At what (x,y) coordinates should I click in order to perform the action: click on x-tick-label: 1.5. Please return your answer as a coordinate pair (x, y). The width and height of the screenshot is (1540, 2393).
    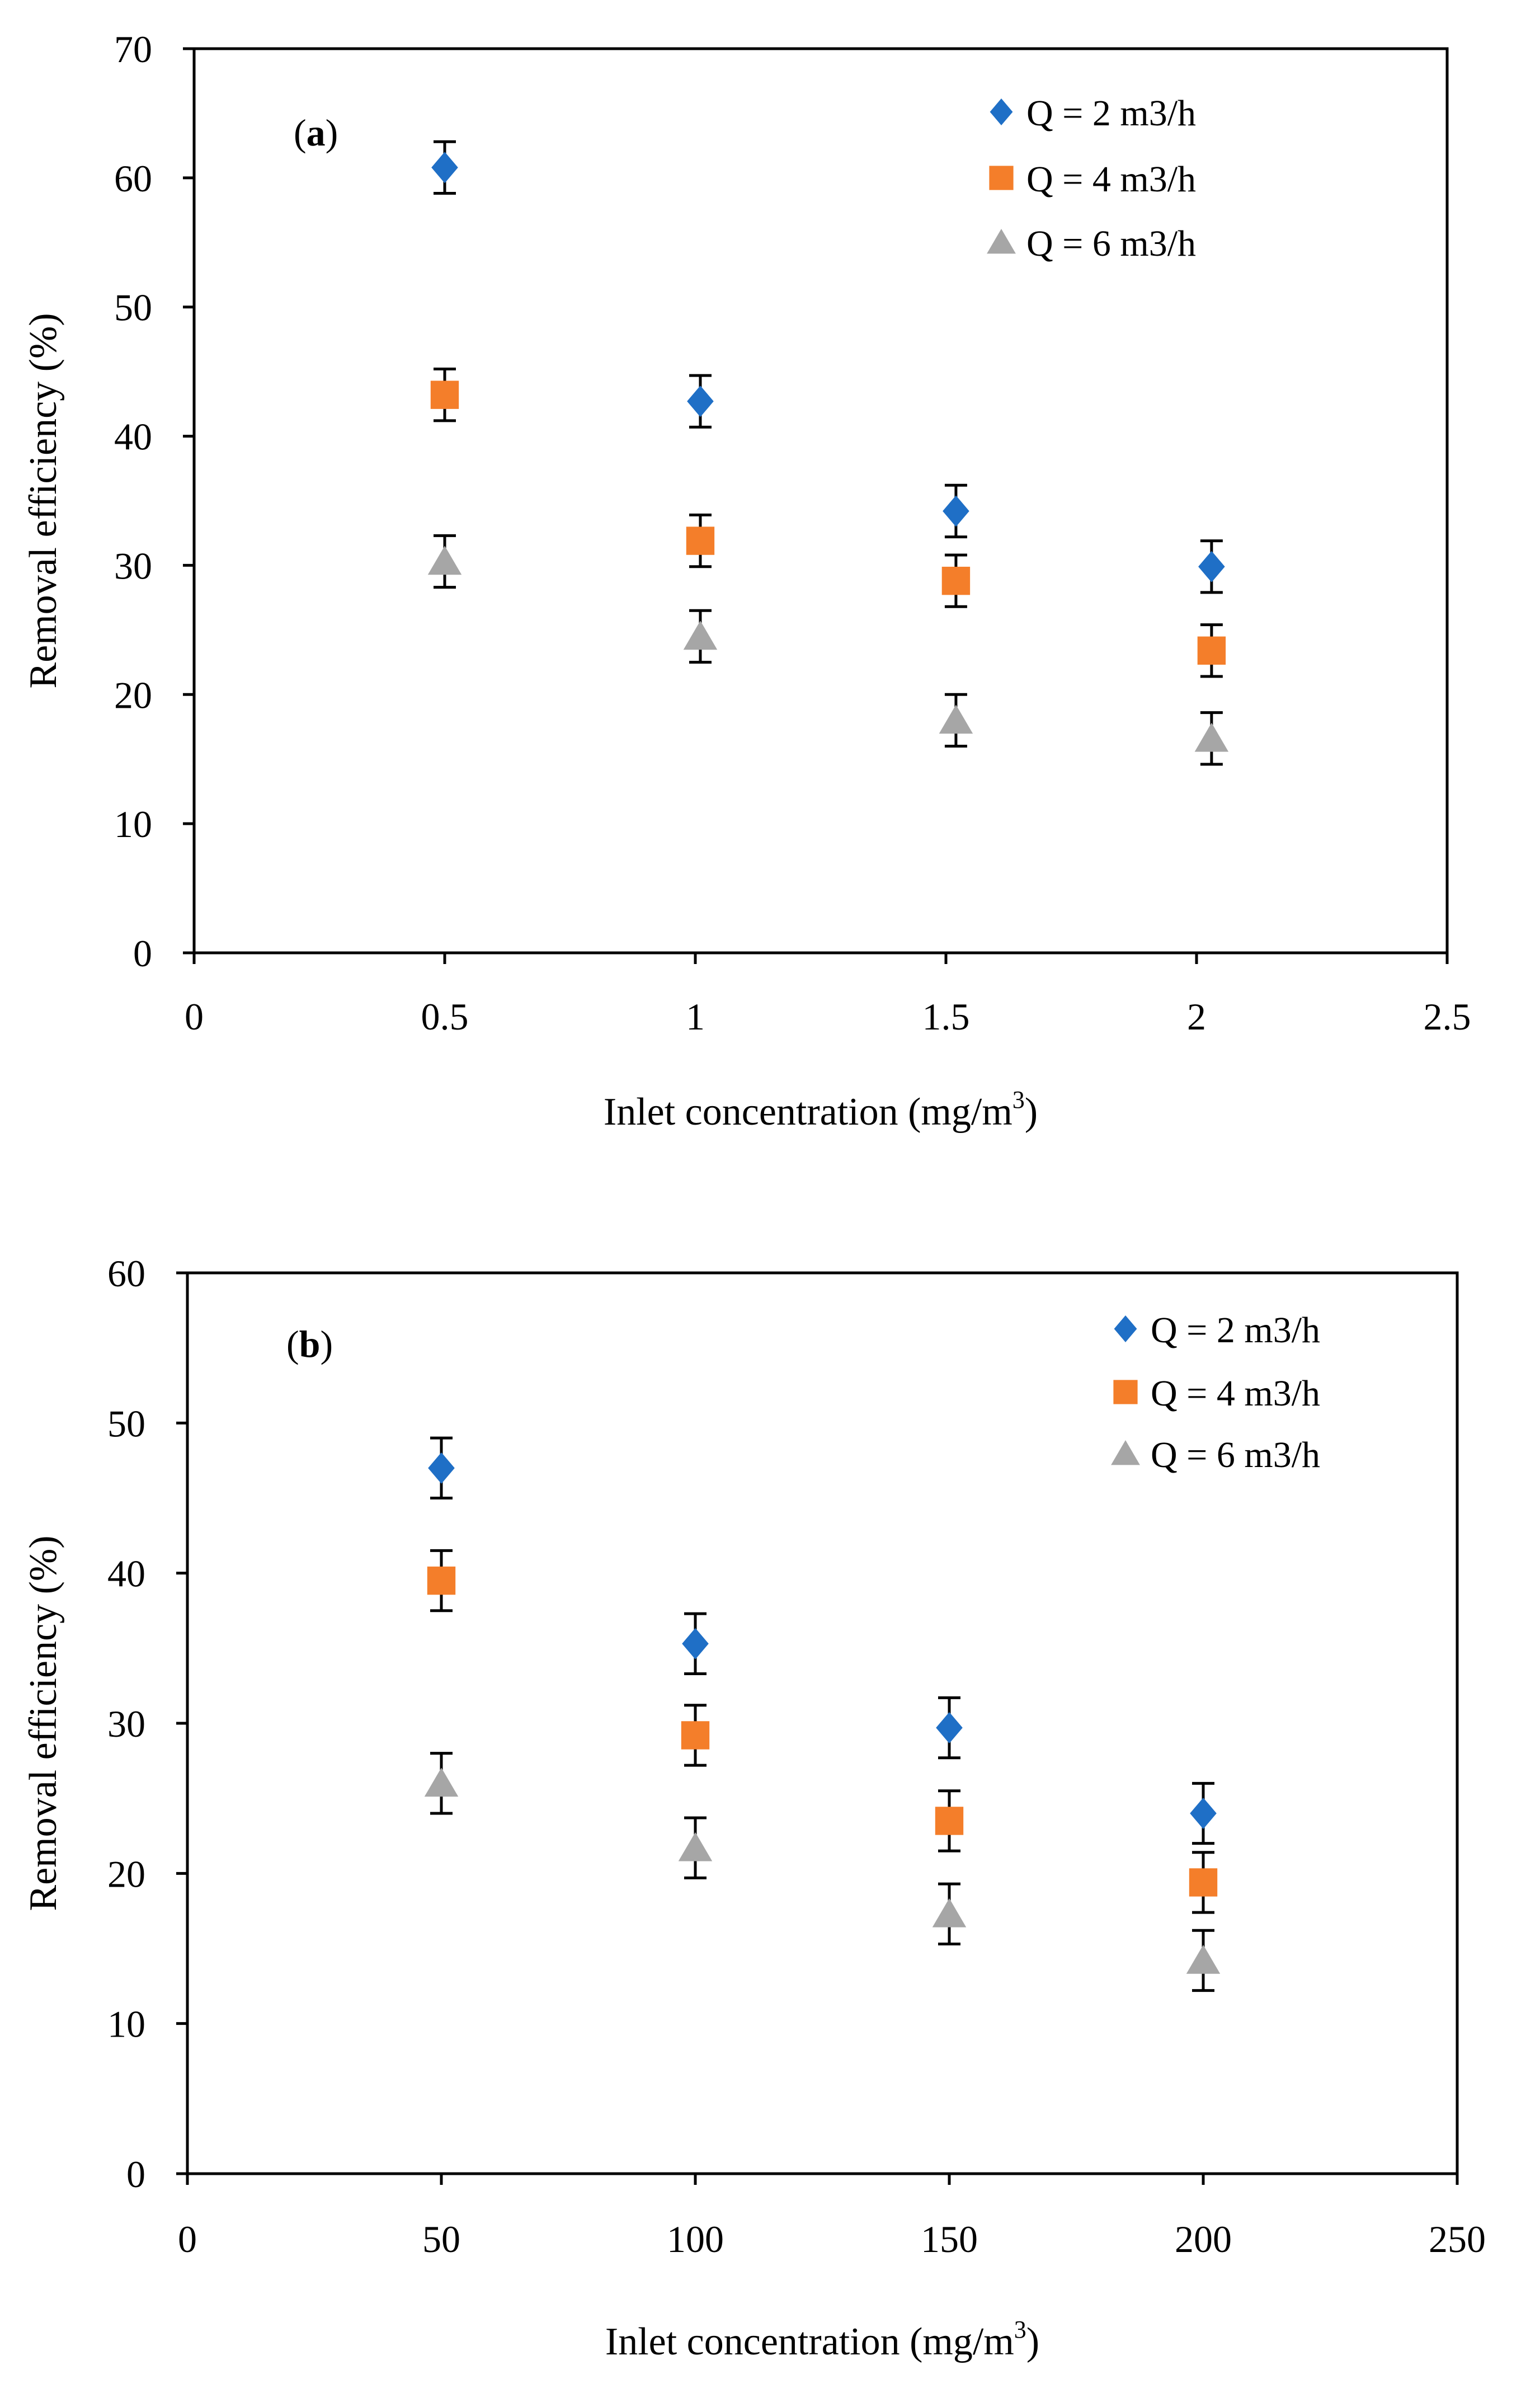
    Looking at the image, I should click on (946, 1016).